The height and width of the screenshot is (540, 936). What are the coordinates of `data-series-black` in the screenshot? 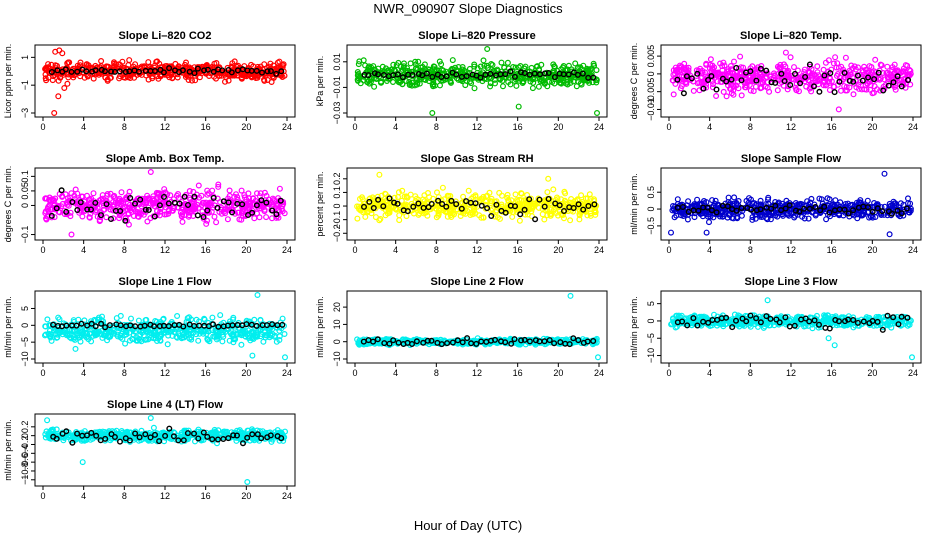 It's located at (166, 71).